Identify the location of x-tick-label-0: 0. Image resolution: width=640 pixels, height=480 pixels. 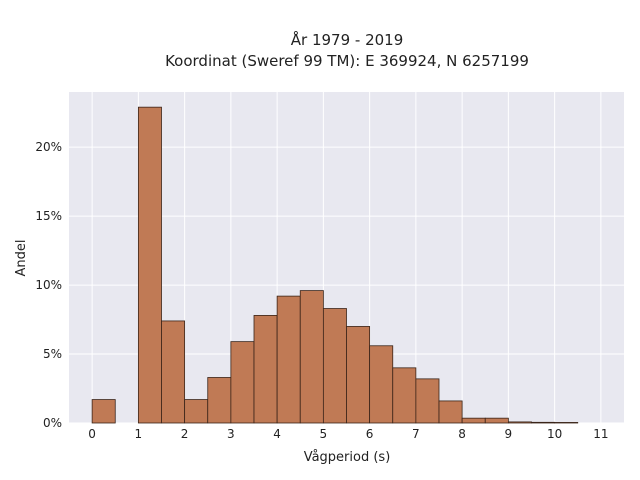
(92, 434).